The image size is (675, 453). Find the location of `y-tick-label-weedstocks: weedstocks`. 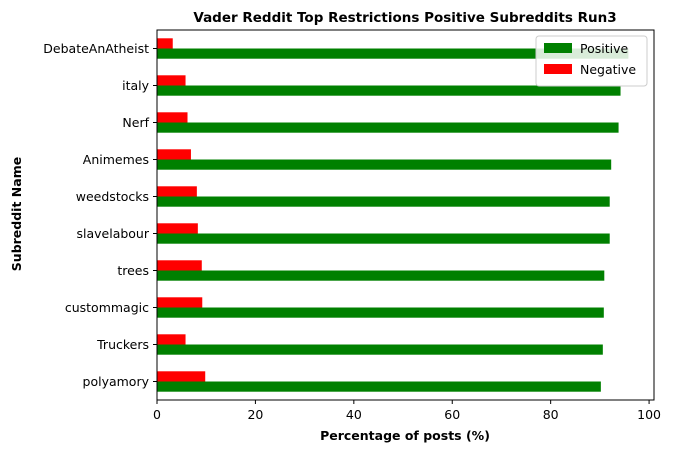

y-tick-label-weedstocks: weedstocks is located at coordinates (112, 196).